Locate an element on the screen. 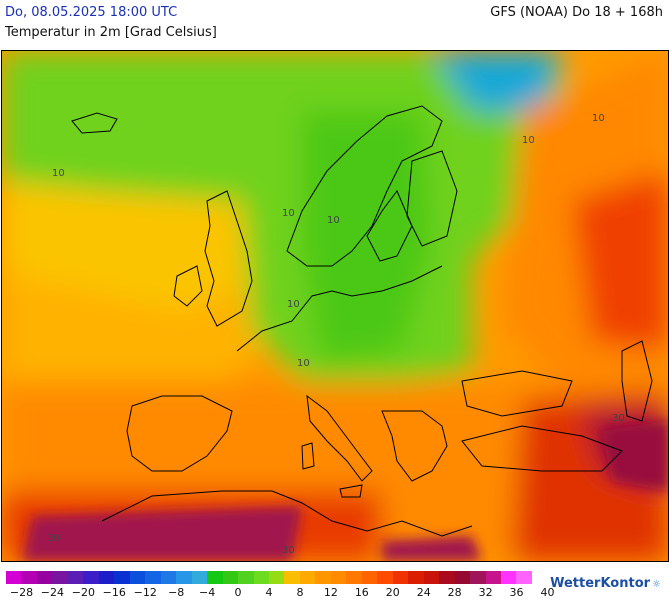 This screenshot has height=600, width=669. colorbar-tick-label: −4 is located at coordinates (207, 592).